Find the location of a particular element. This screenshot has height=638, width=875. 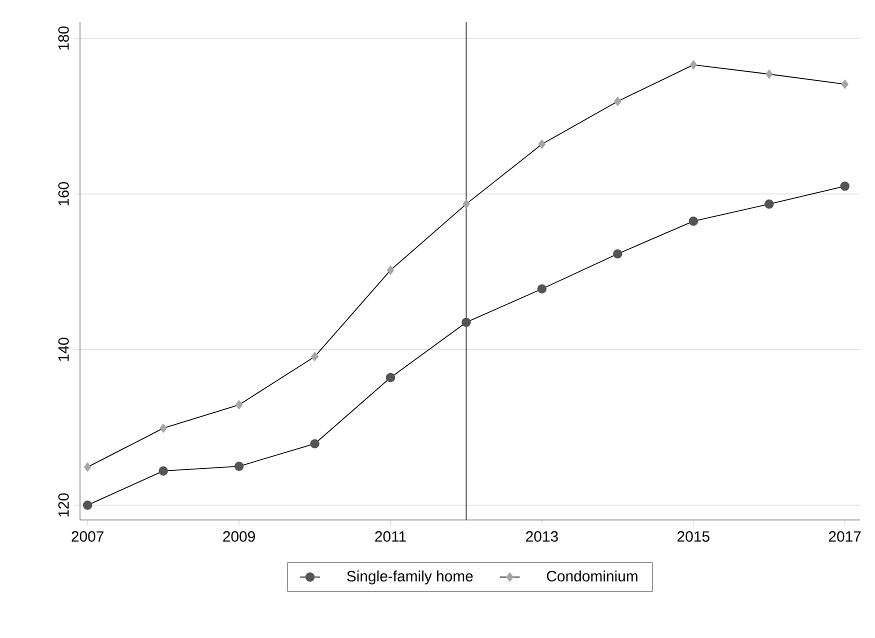

x-tick-label: 2007 is located at coordinates (88, 536).